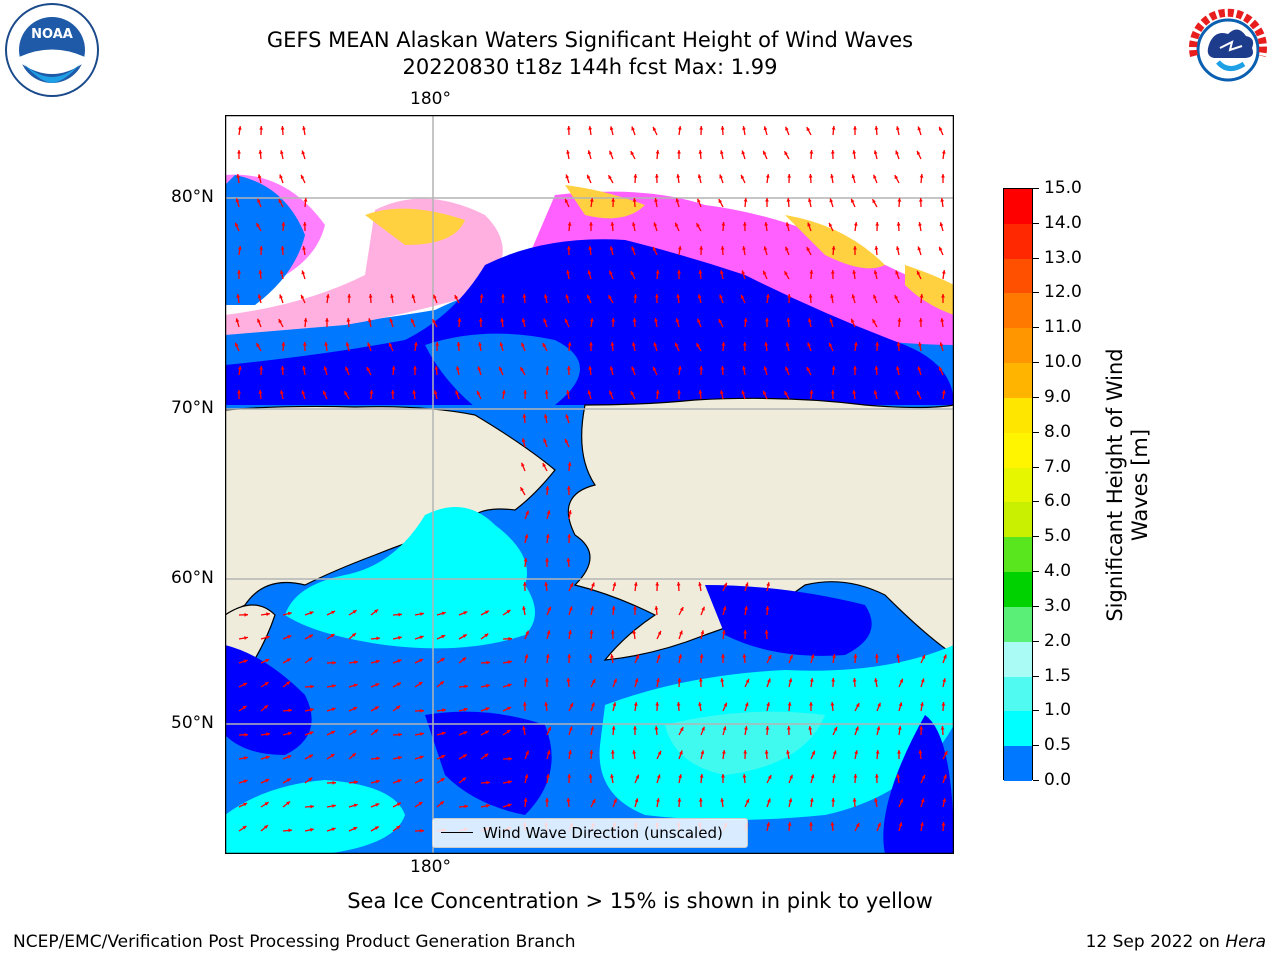 This screenshot has height=960, width=1280. What do you see at coordinates (1058, 396) in the screenshot?
I see `colorbar-tick-label: 9.0` at bounding box center [1058, 396].